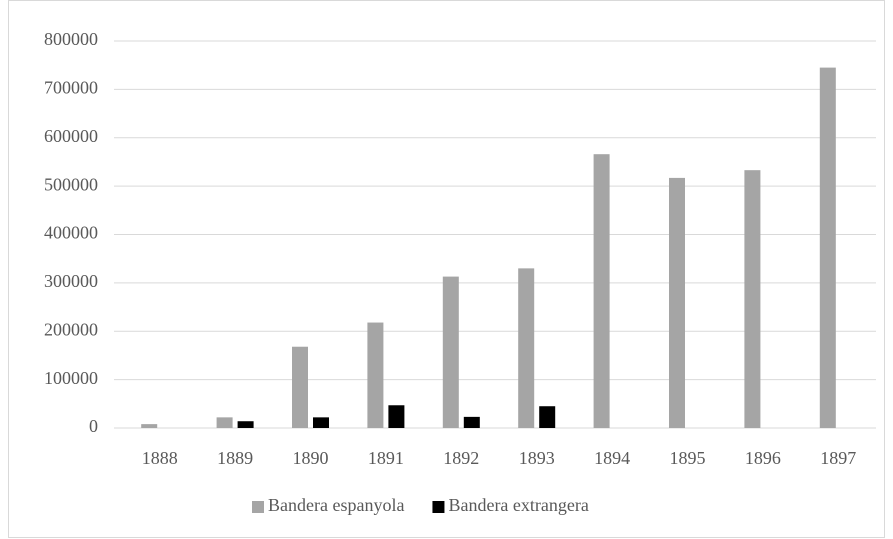 The height and width of the screenshot is (539, 893). I want to click on y-tick-label: 400000, so click(71, 233).